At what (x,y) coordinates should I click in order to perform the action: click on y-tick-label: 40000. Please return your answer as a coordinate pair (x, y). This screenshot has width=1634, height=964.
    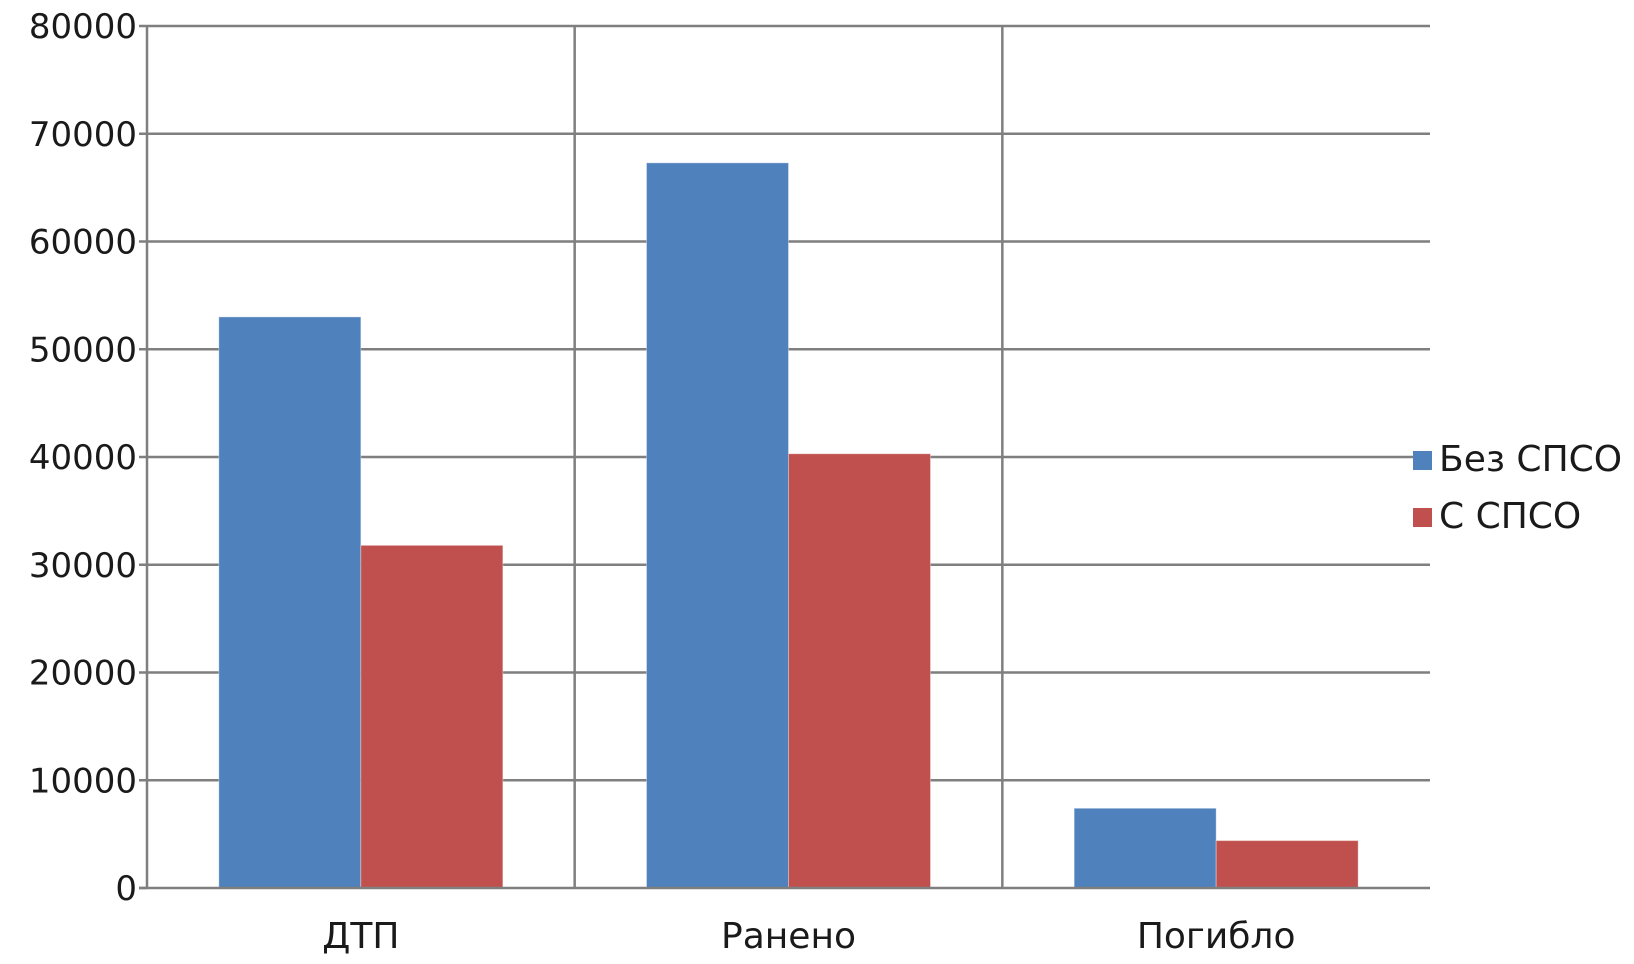
    Looking at the image, I should click on (83, 458).